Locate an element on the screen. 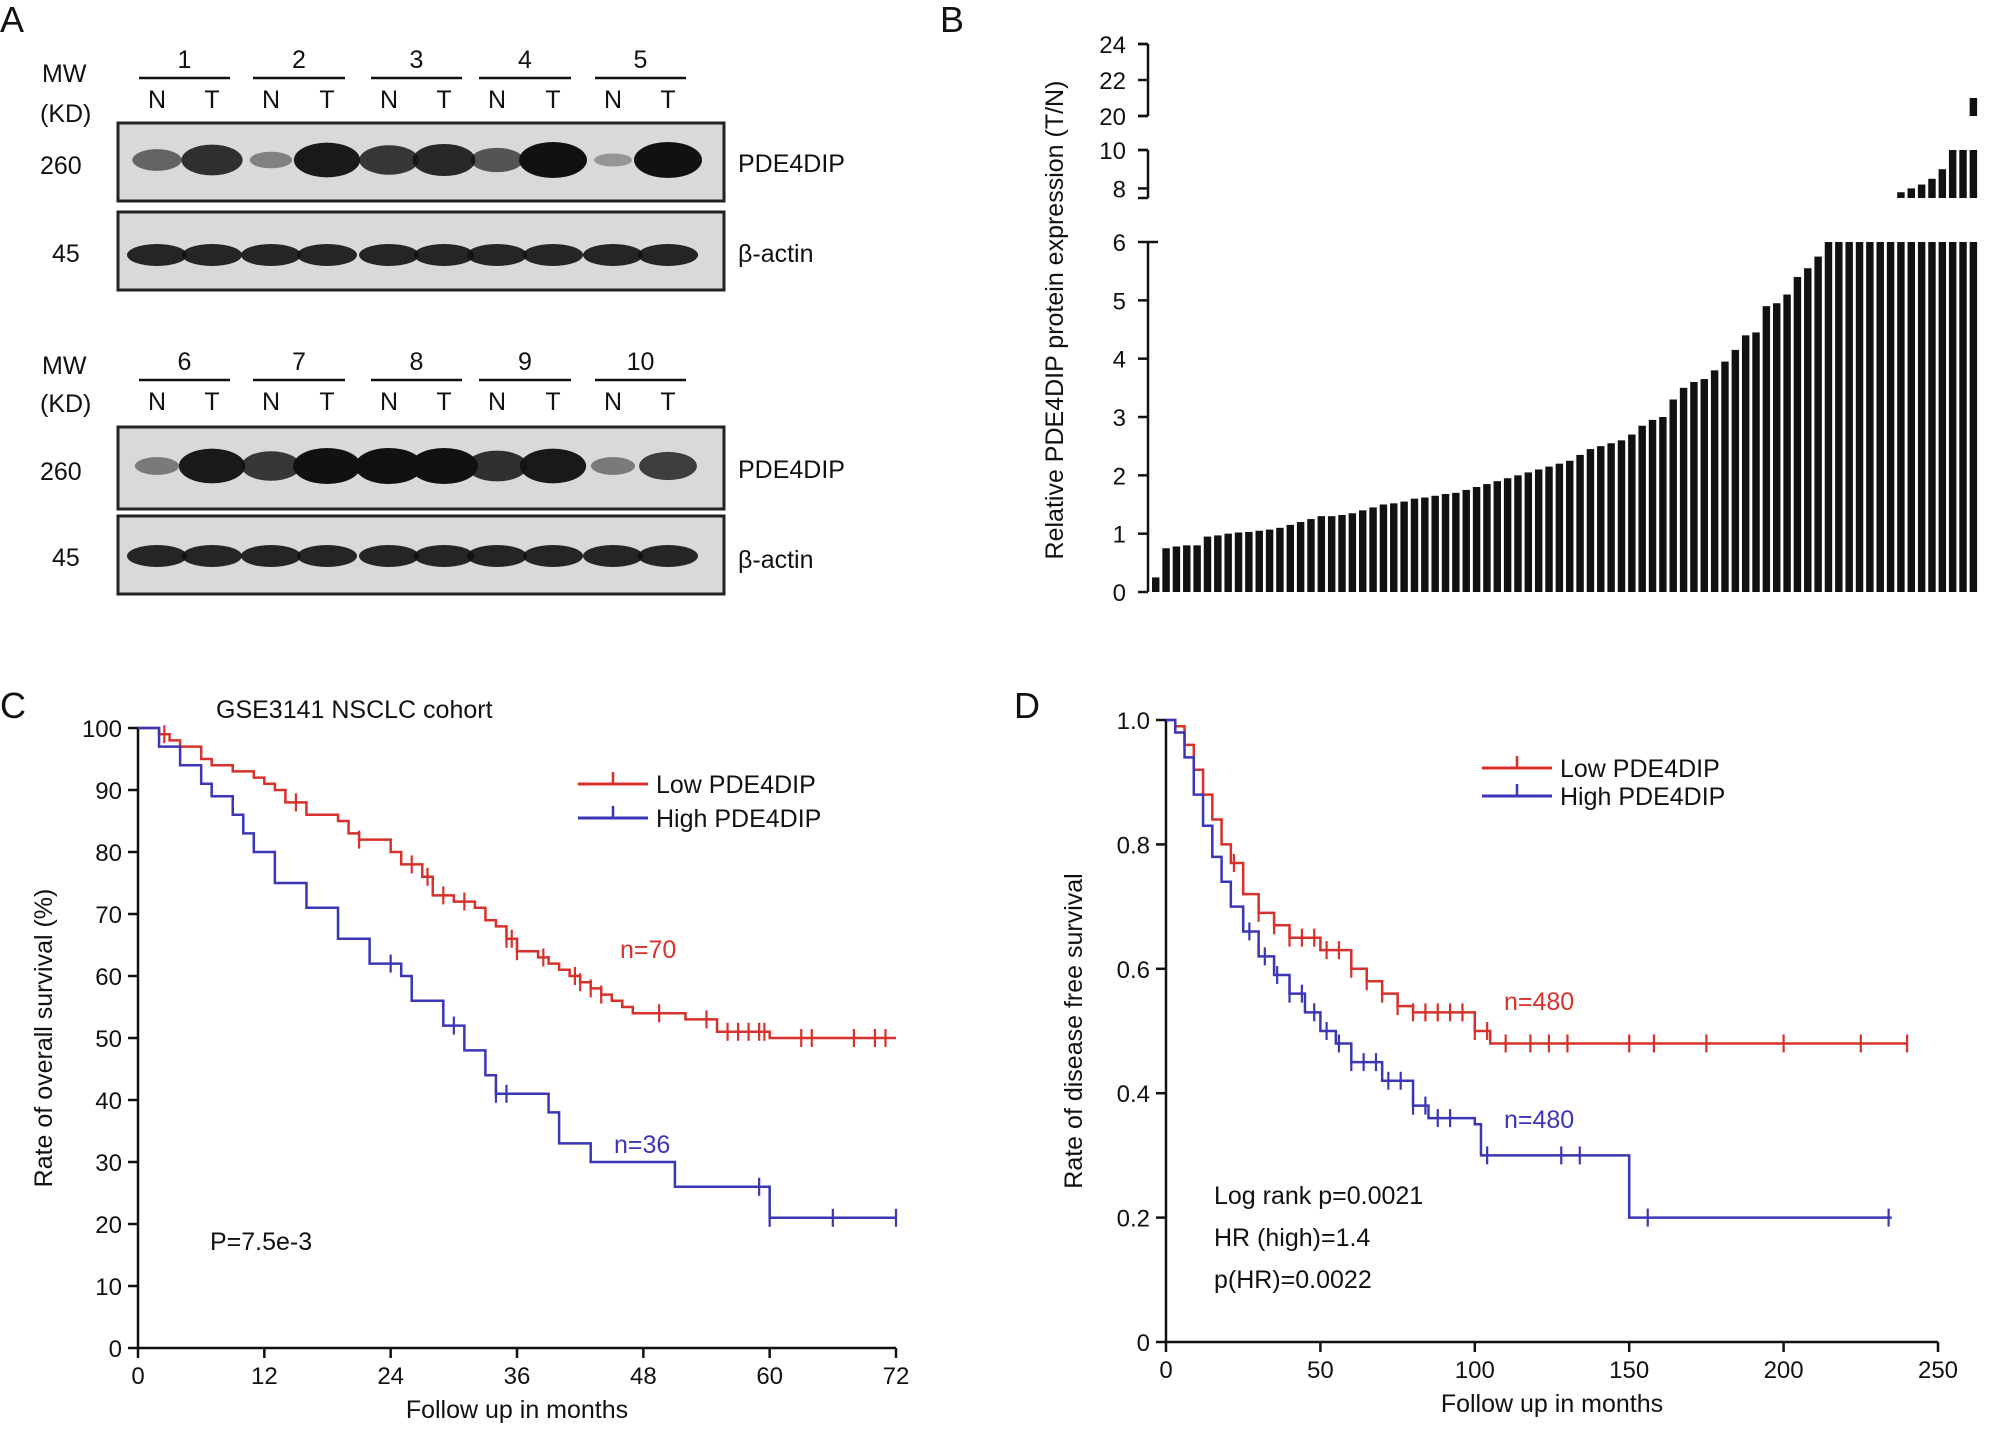  y-tick-label: 4 is located at coordinates (1119, 360).